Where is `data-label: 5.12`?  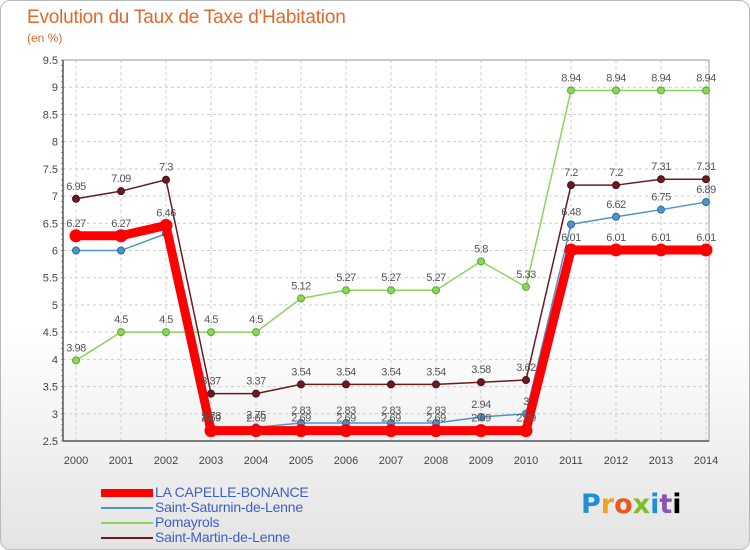
data-label: 5.12 is located at coordinates (301, 286).